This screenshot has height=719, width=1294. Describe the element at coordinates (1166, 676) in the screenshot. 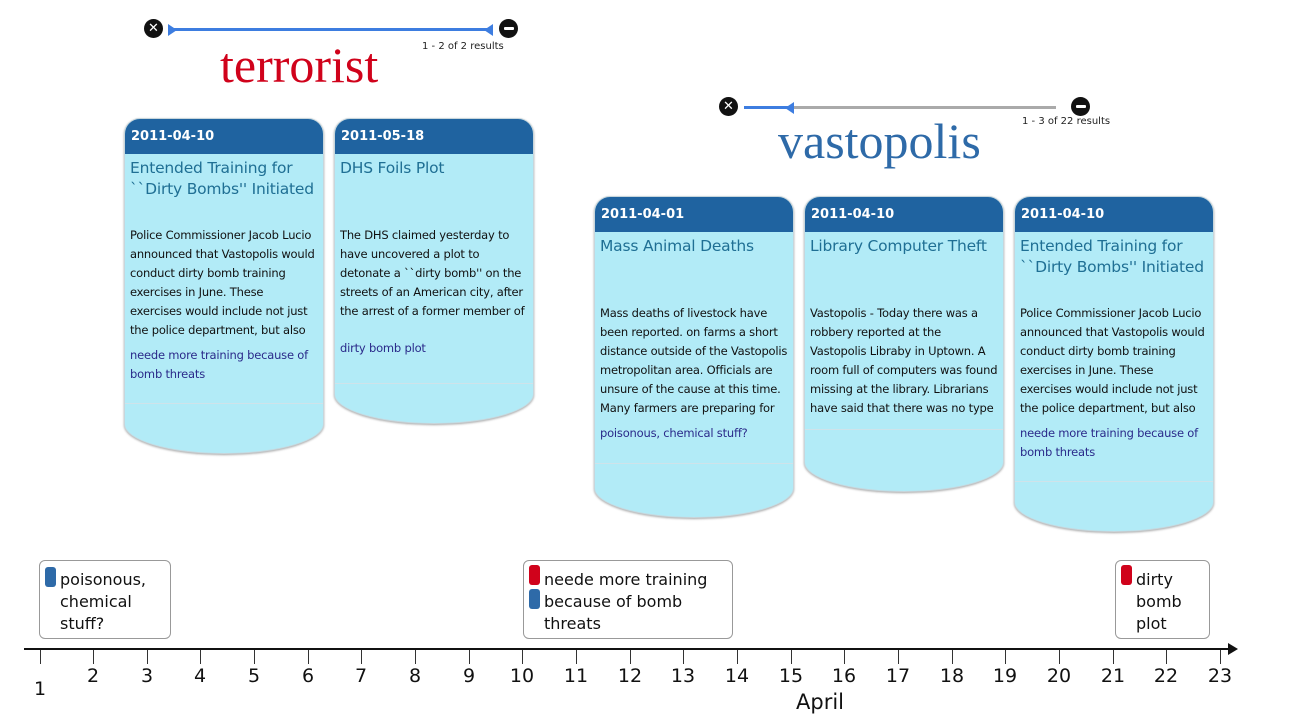

I see `axis-tick-label: 22` at that location.